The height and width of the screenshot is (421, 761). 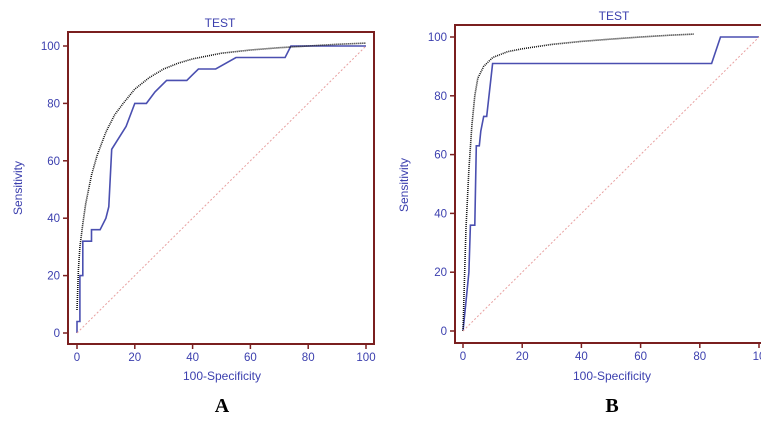 I want to click on chart-a-y-tick-label: 40, so click(x=53, y=219).